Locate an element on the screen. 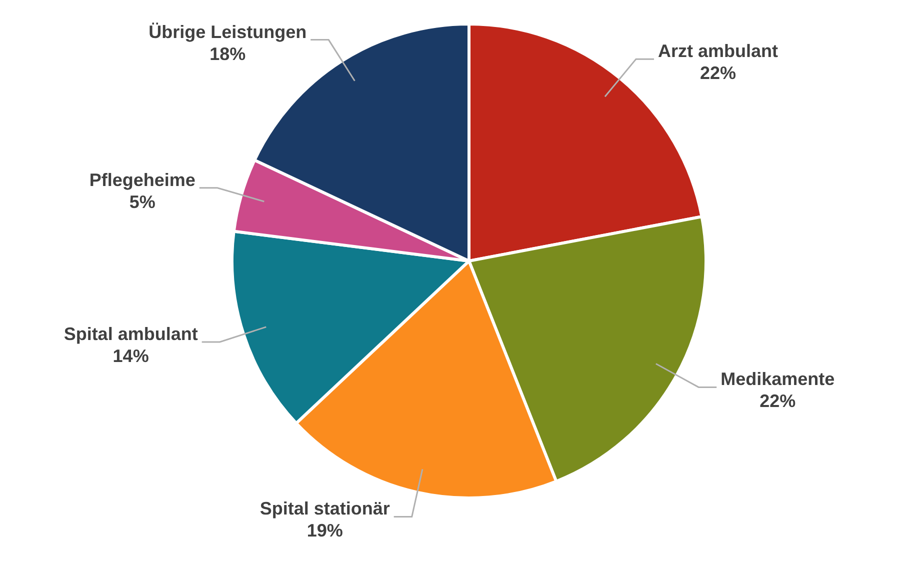 This screenshot has height=570, width=900. slice-label: Pflegeheime is located at coordinates (142, 180).